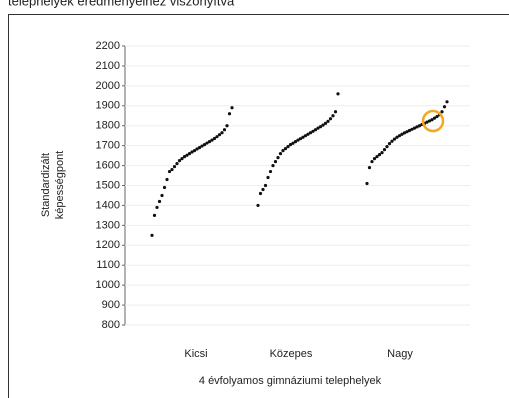  I want to click on x-tick-label: Kicsi, so click(195, 354).